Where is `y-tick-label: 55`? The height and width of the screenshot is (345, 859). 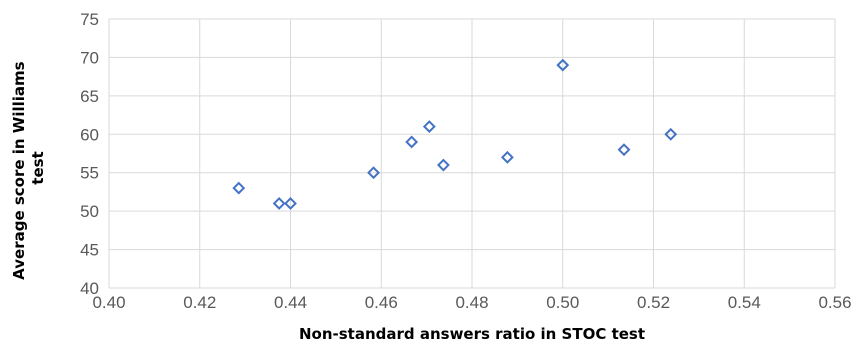 y-tick-label: 55 is located at coordinates (89, 173).